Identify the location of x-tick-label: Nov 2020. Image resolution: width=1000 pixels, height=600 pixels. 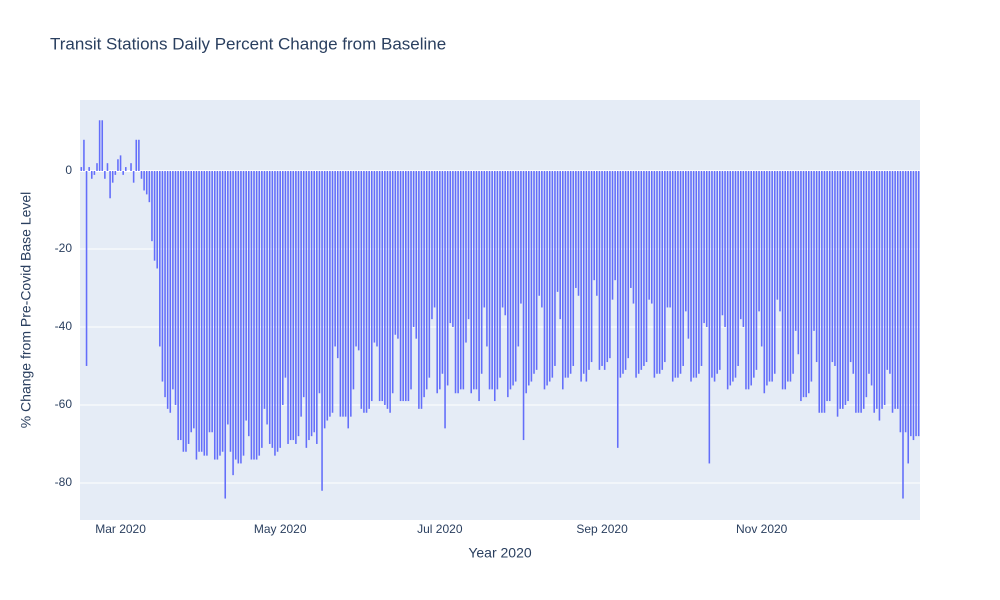
(762, 529).